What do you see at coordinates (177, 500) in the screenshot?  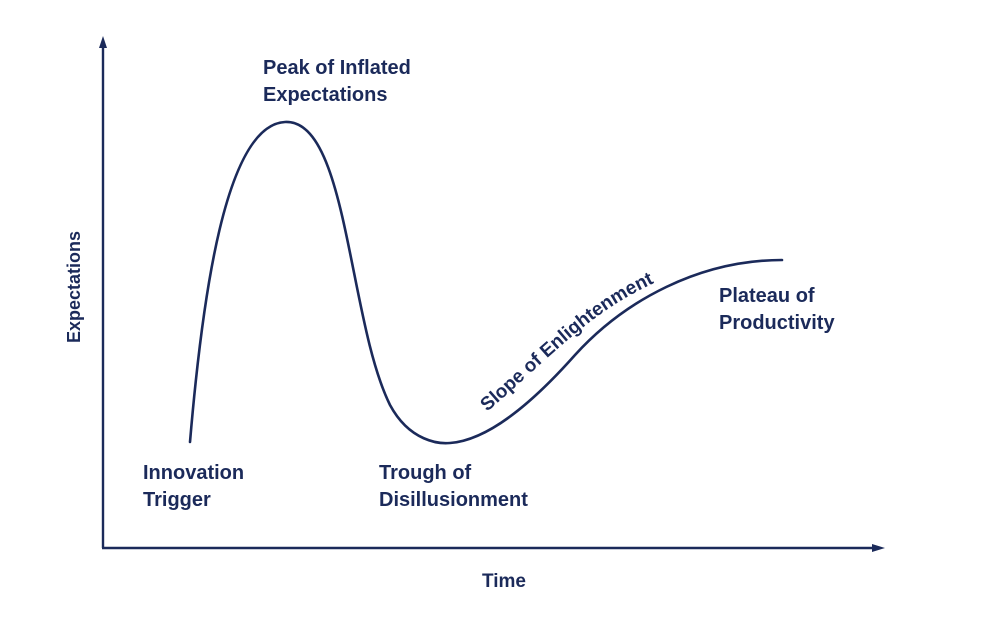 I see `innovation-trigger-line-2: Trigger` at bounding box center [177, 500].